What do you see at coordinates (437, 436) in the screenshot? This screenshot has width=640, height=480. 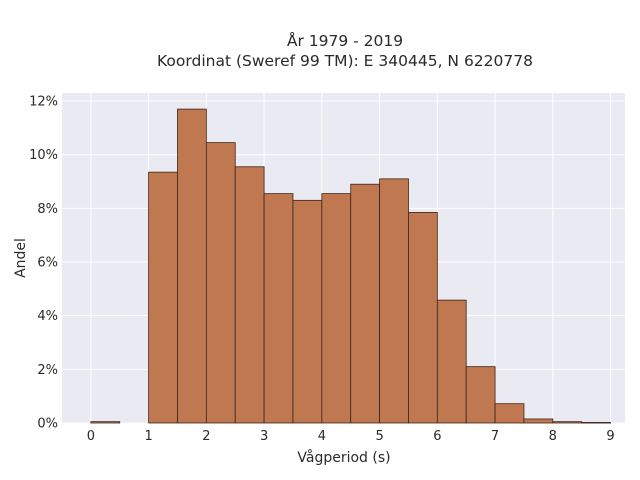 I see `x-tick-label: 6` at bounding box center [437, 436].